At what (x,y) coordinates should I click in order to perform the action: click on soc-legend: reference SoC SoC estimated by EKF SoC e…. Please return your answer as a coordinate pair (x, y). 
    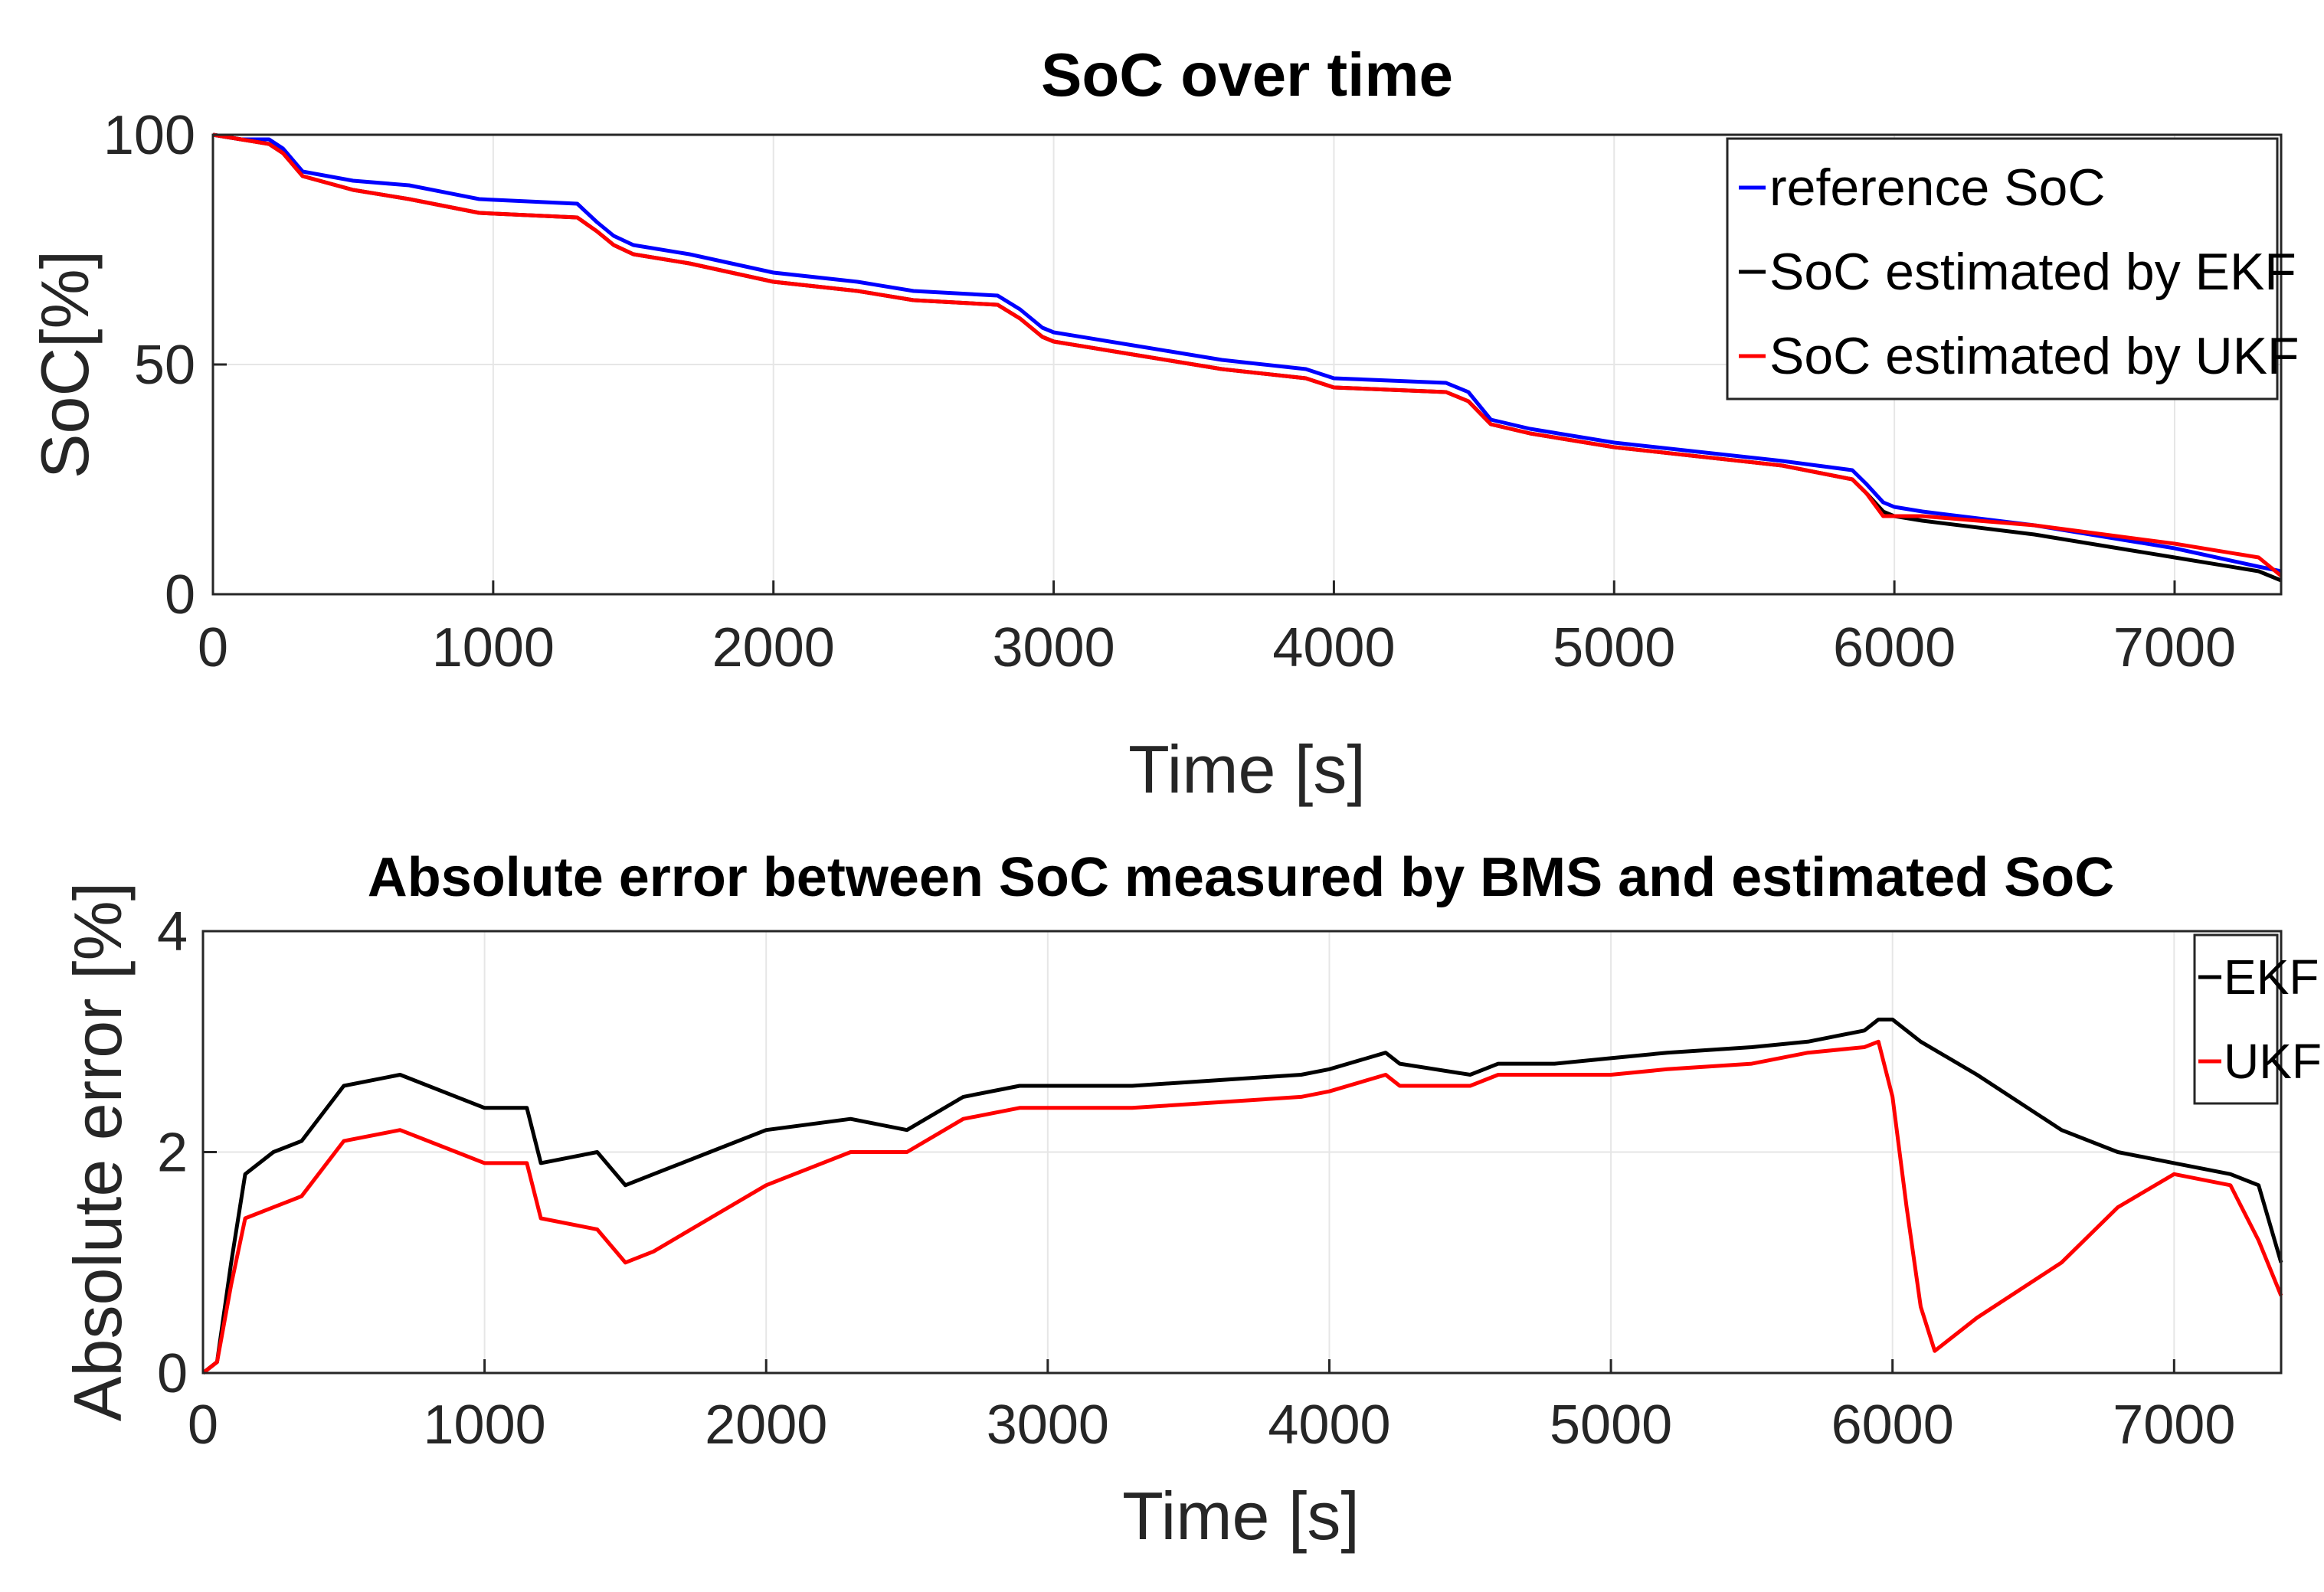
    Looking at the image, I should click on (2012, 268).